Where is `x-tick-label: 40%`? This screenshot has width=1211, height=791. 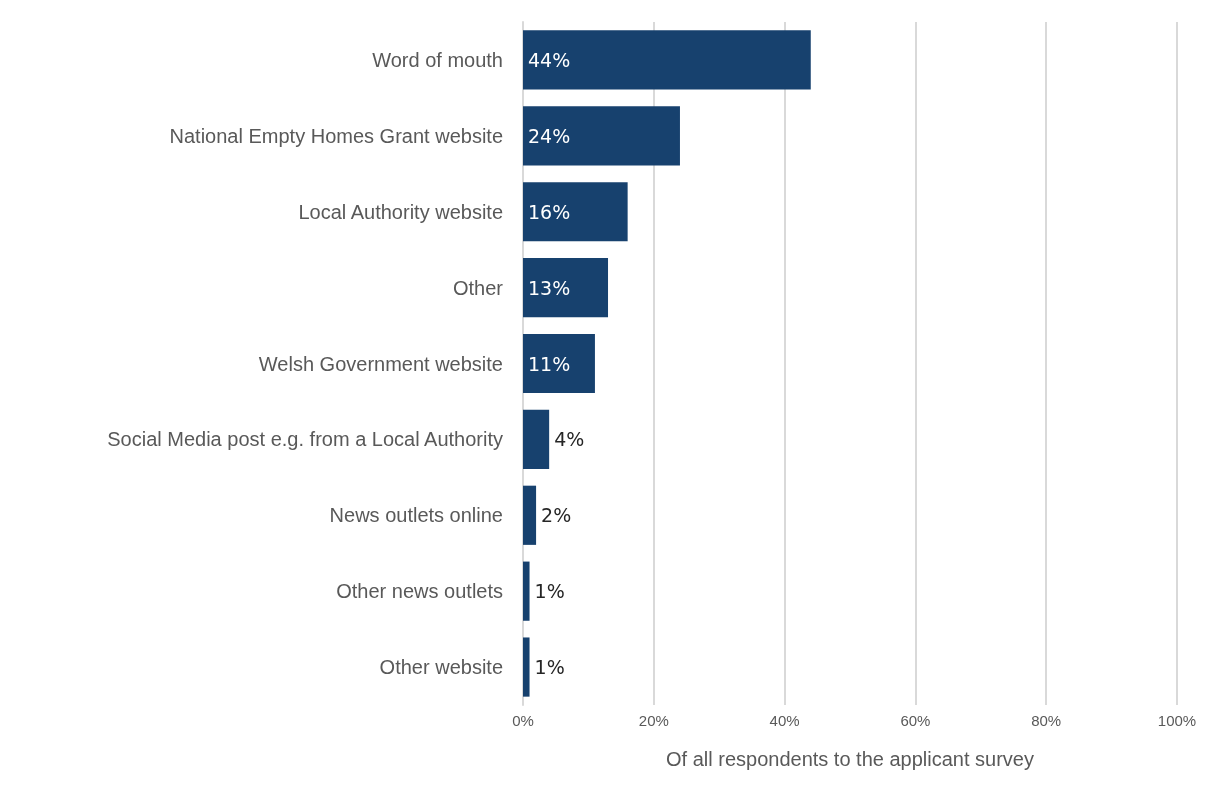 x-tick-label: 40% is located at coordinates (784, 720).